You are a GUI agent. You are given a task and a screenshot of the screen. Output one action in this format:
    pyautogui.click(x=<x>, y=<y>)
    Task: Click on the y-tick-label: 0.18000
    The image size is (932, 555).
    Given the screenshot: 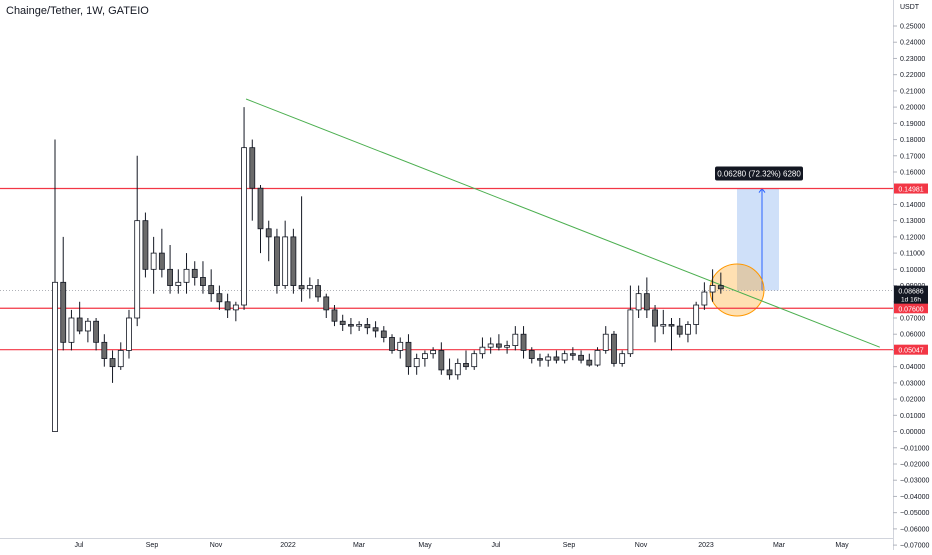 What is the action you would take?
    pyautogui.click(x=912, y=140)
    